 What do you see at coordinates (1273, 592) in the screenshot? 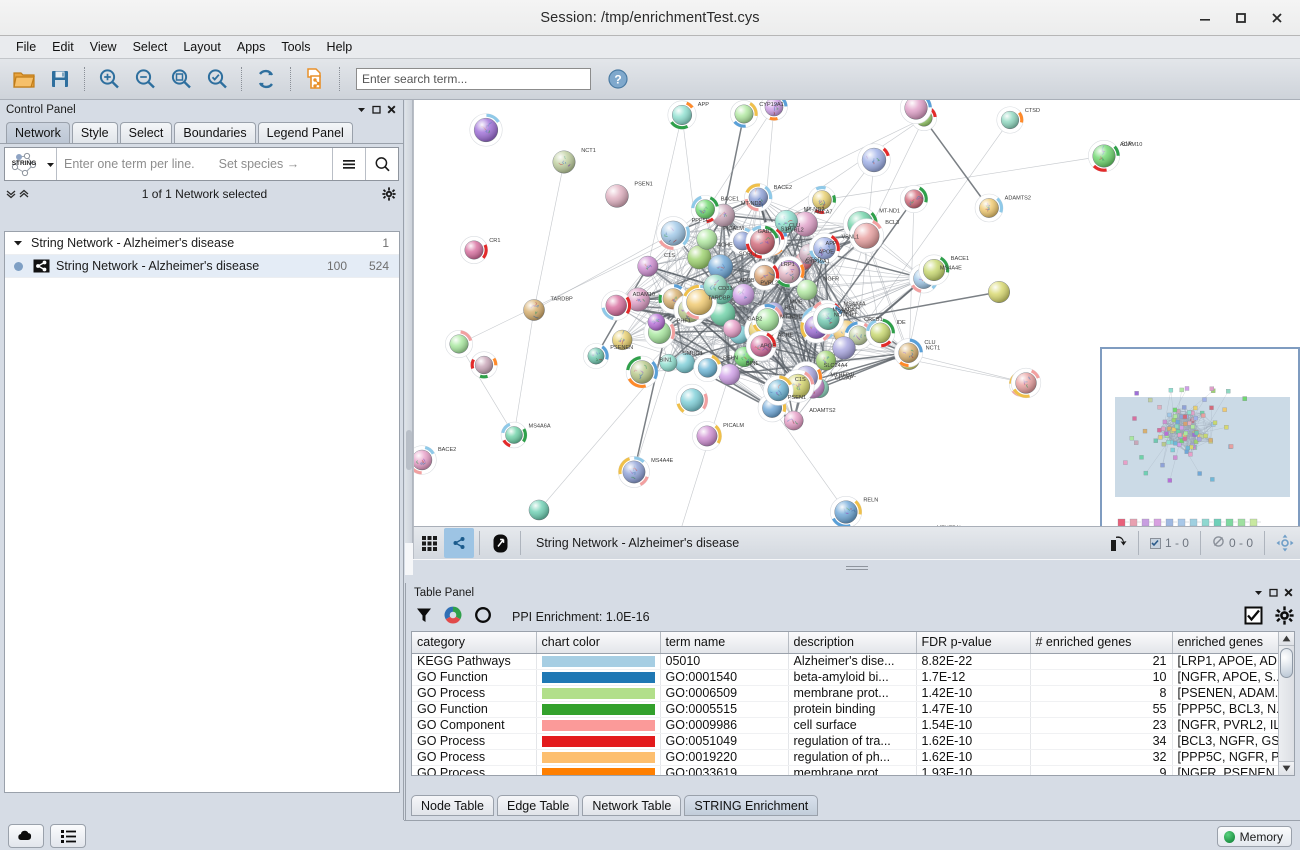
I see `table-panel-float-button` at bounding box center [1273, 592].